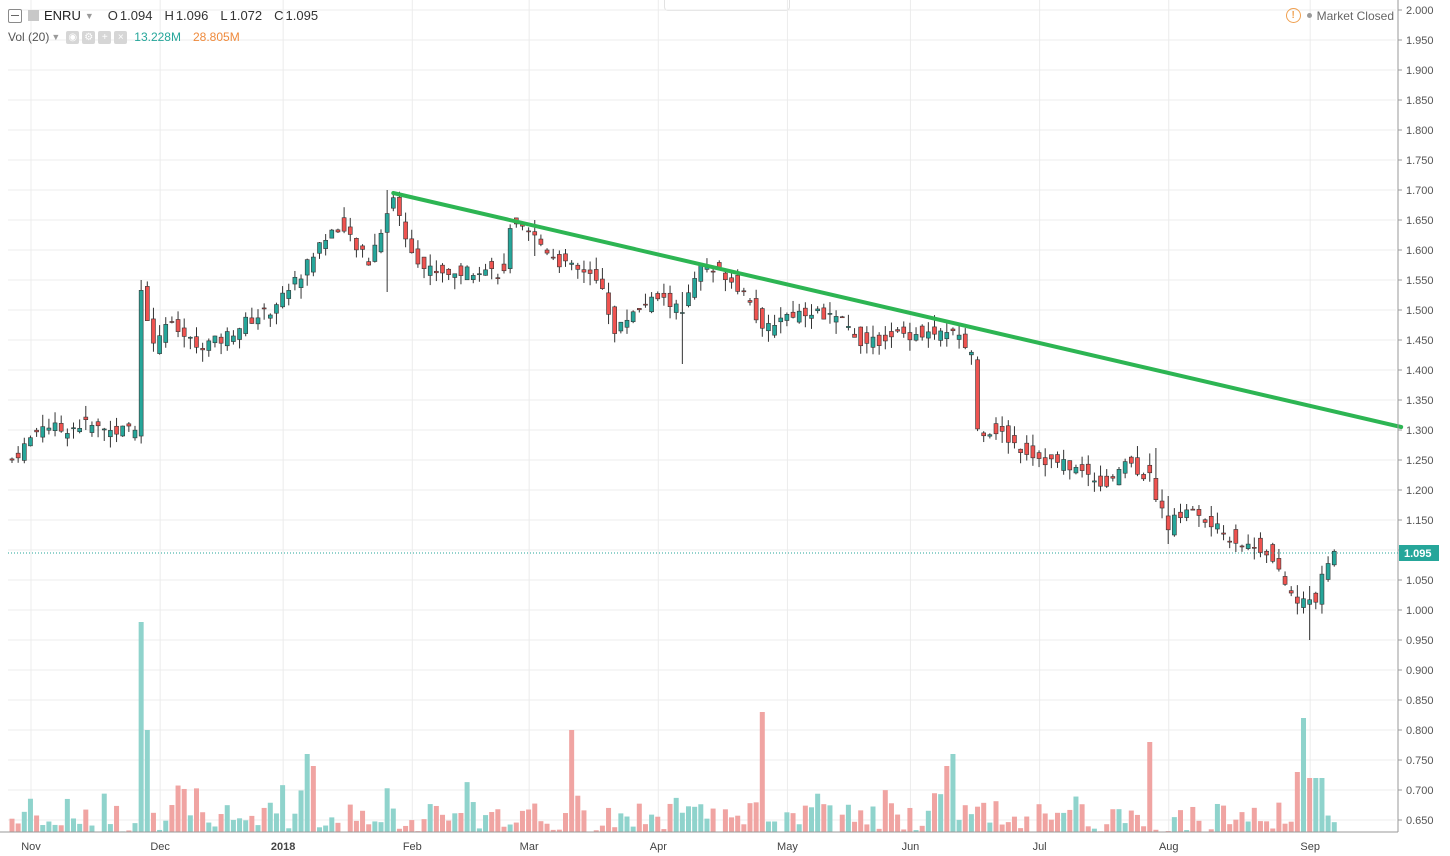 Image resolution: width=1450 pixels, height=856 pixels. What do you see at coordinates (1420, 821) in the screenshot?
I see `y-tick-label: 0.650` at bounding box center [1420, 821].